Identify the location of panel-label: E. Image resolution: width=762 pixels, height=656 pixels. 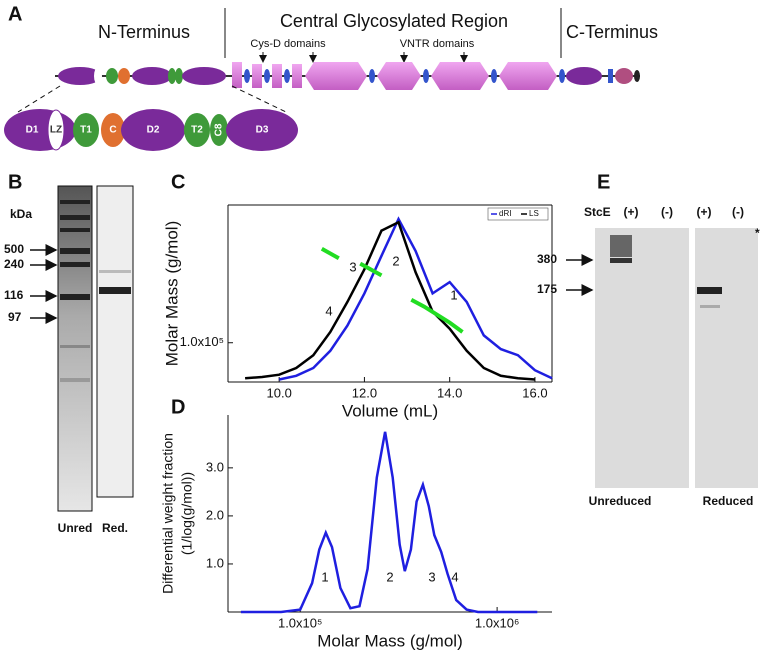
(603, 182).